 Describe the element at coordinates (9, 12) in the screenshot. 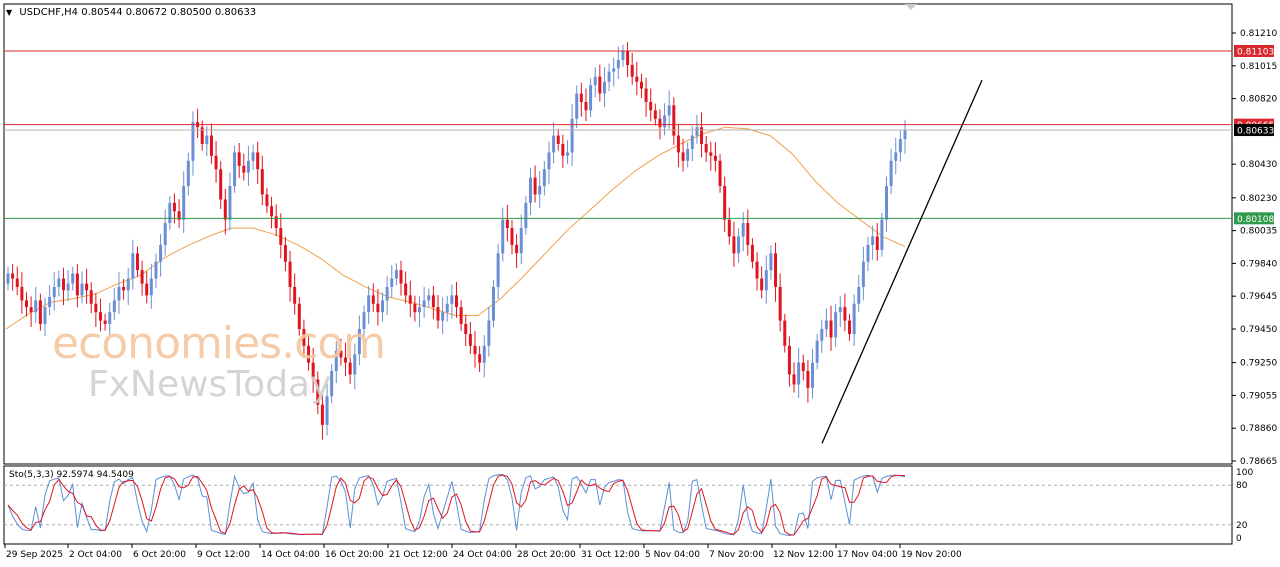

I see `collapse-arrow-icon: ▼` at that location.